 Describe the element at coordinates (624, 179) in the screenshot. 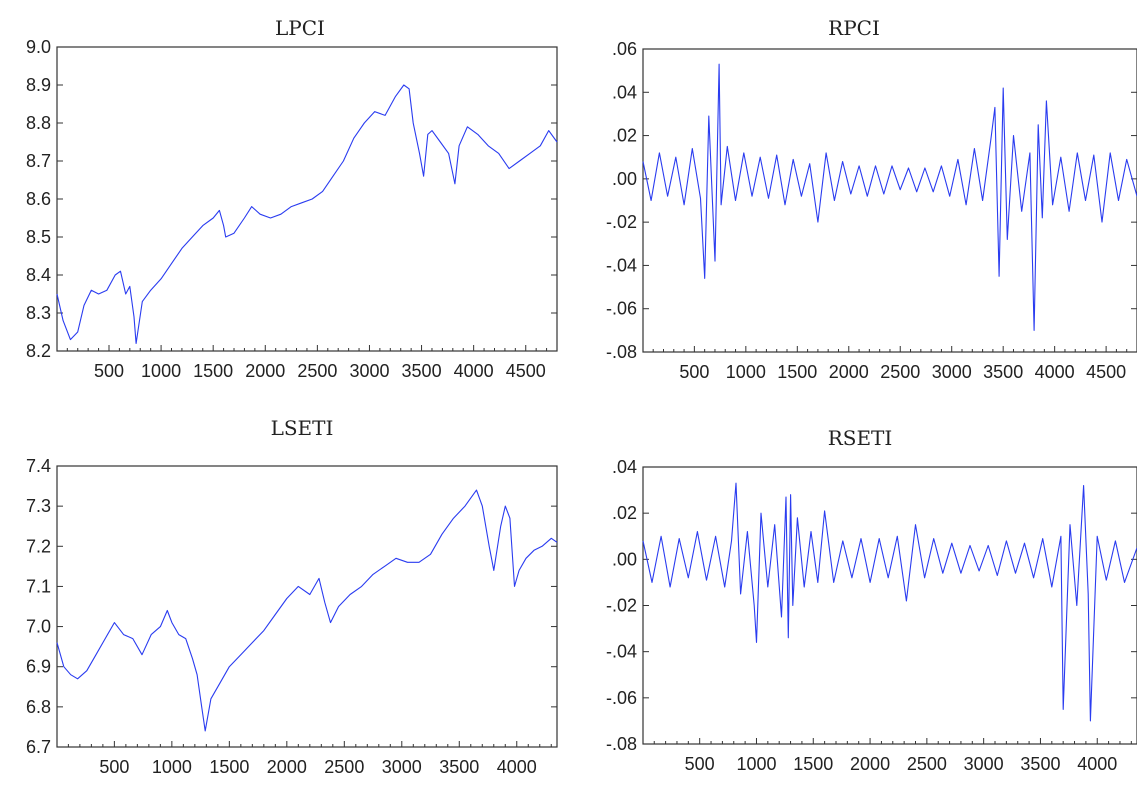

I see `rpci-y-tick-label: .00` at that location.